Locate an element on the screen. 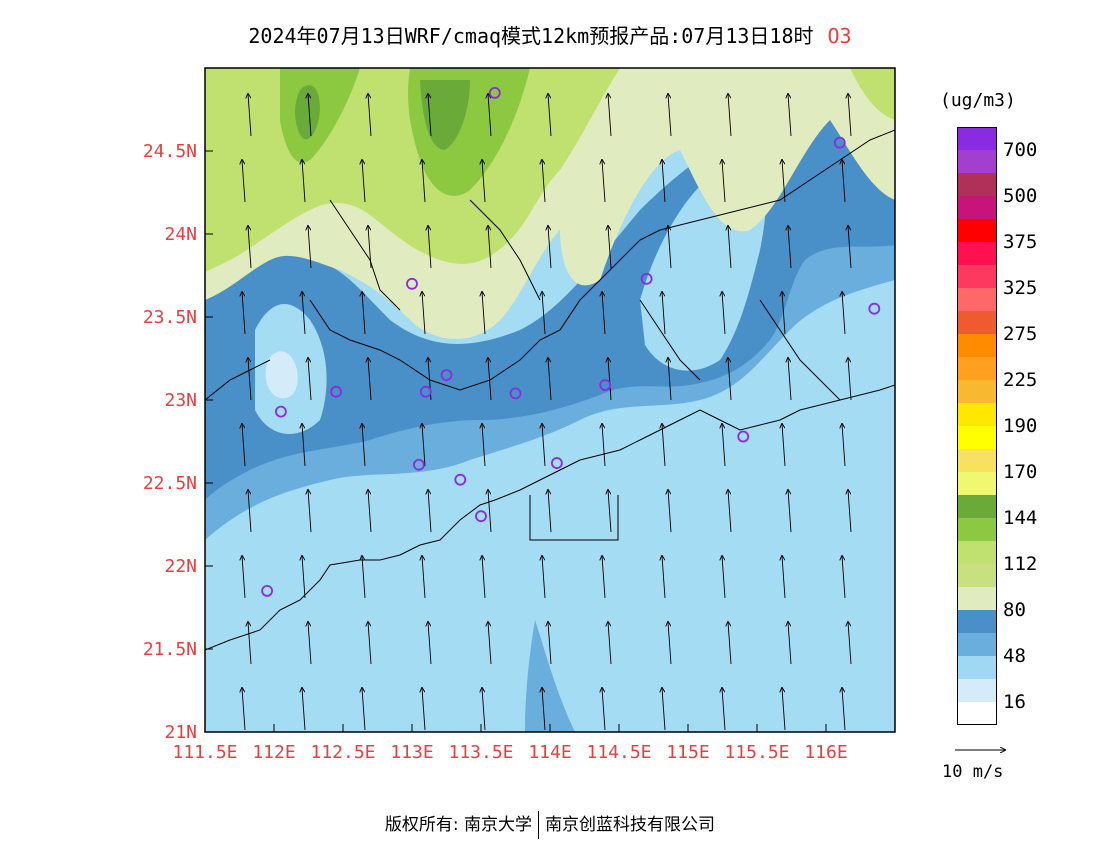 The image size is (1100, 850). colorbar-label: 375 is located at coordinates (1020, 242).